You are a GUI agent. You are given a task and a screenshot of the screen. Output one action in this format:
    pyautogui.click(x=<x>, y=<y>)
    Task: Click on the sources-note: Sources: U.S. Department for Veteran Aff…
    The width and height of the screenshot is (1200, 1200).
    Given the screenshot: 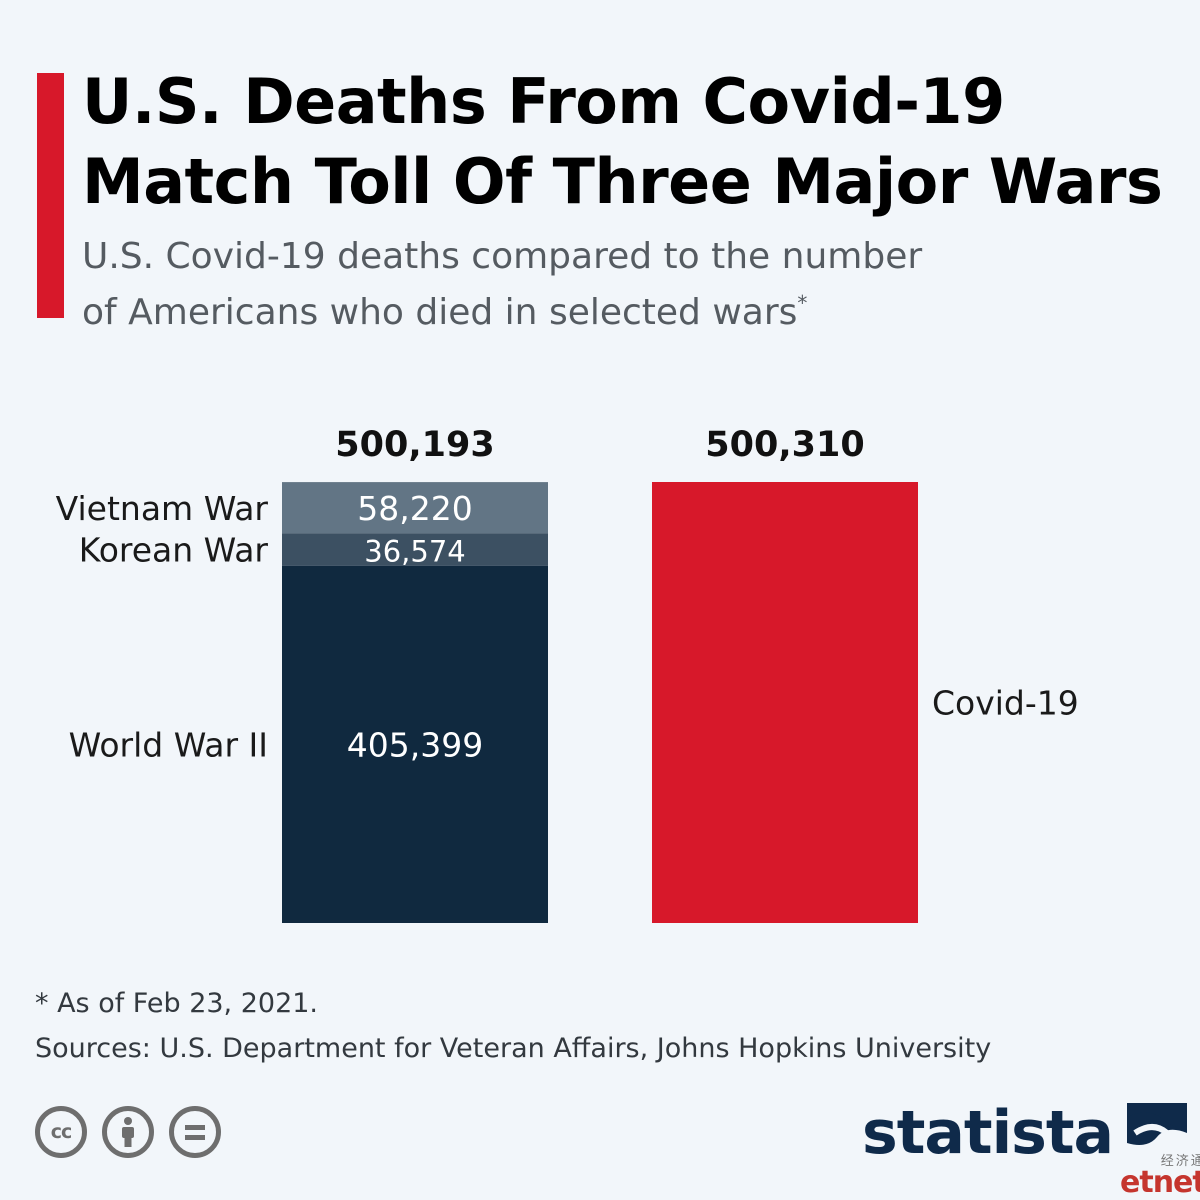 What is the action you would take?
    pyautogui.click(x=513, y=1048)
    